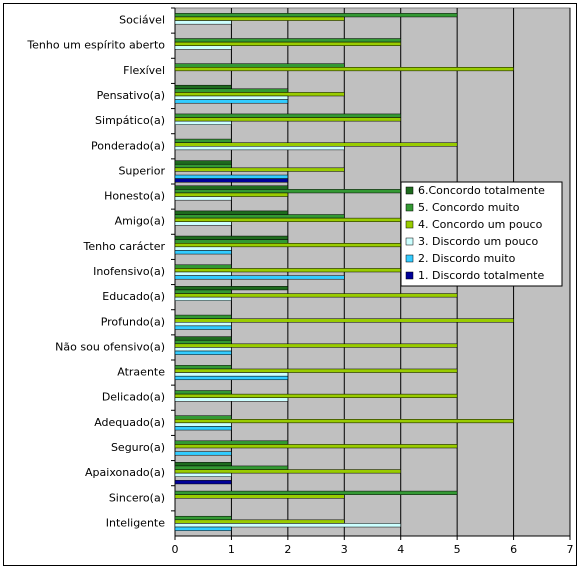 This screenshot has width=581, height=570. What do you see at coordinates (128, 145) in the screenshot?
I see `y-tick-label: Ponderado(a)` at bounding box center [128, 145].